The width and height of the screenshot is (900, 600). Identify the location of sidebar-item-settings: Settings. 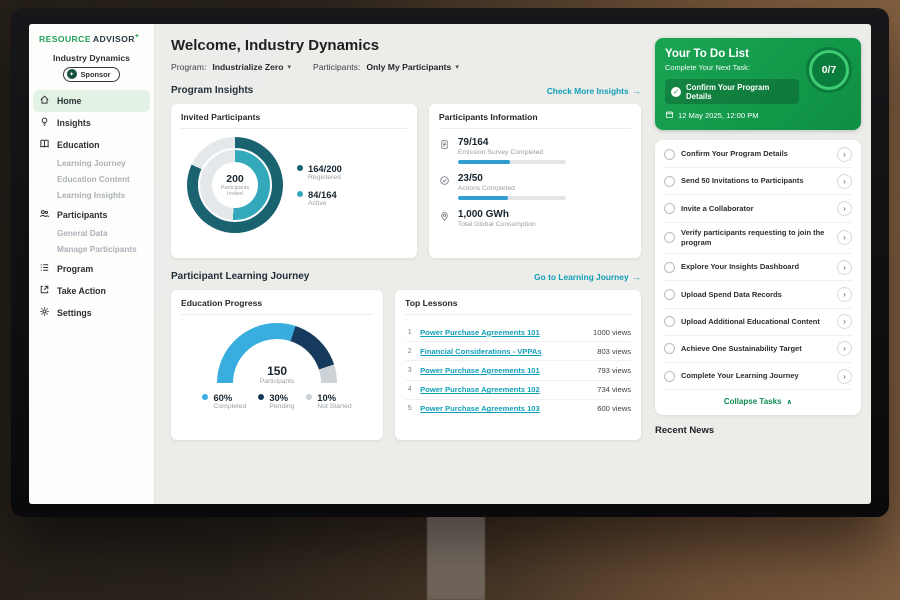
(91, 313).